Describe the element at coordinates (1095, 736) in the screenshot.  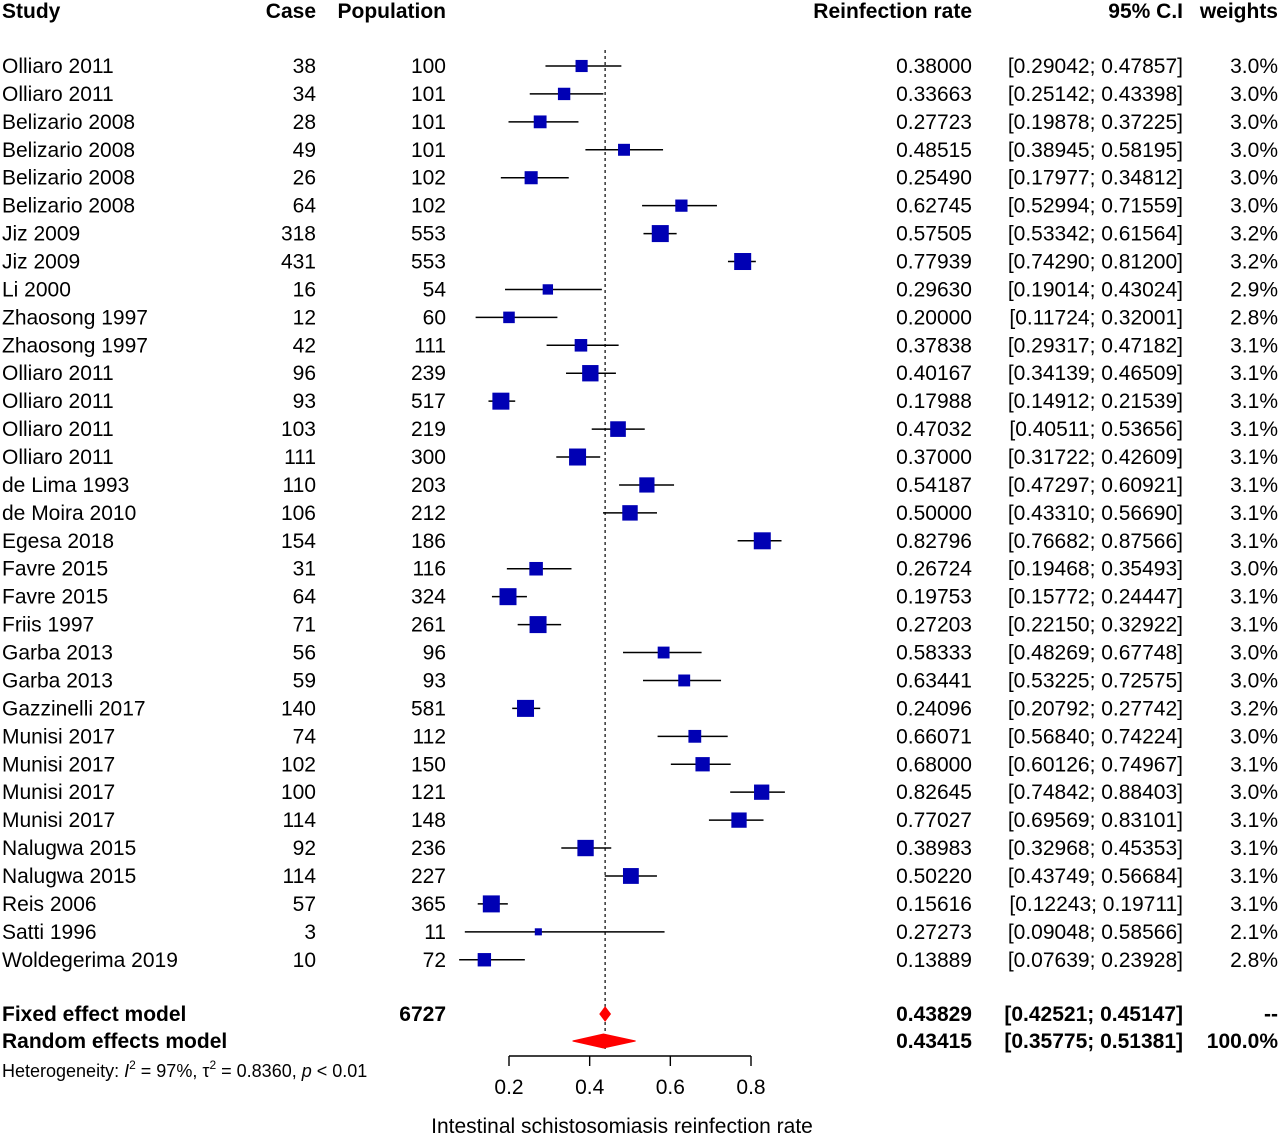
I see `study-ci: [0.56840; 0.74224]` at that location.